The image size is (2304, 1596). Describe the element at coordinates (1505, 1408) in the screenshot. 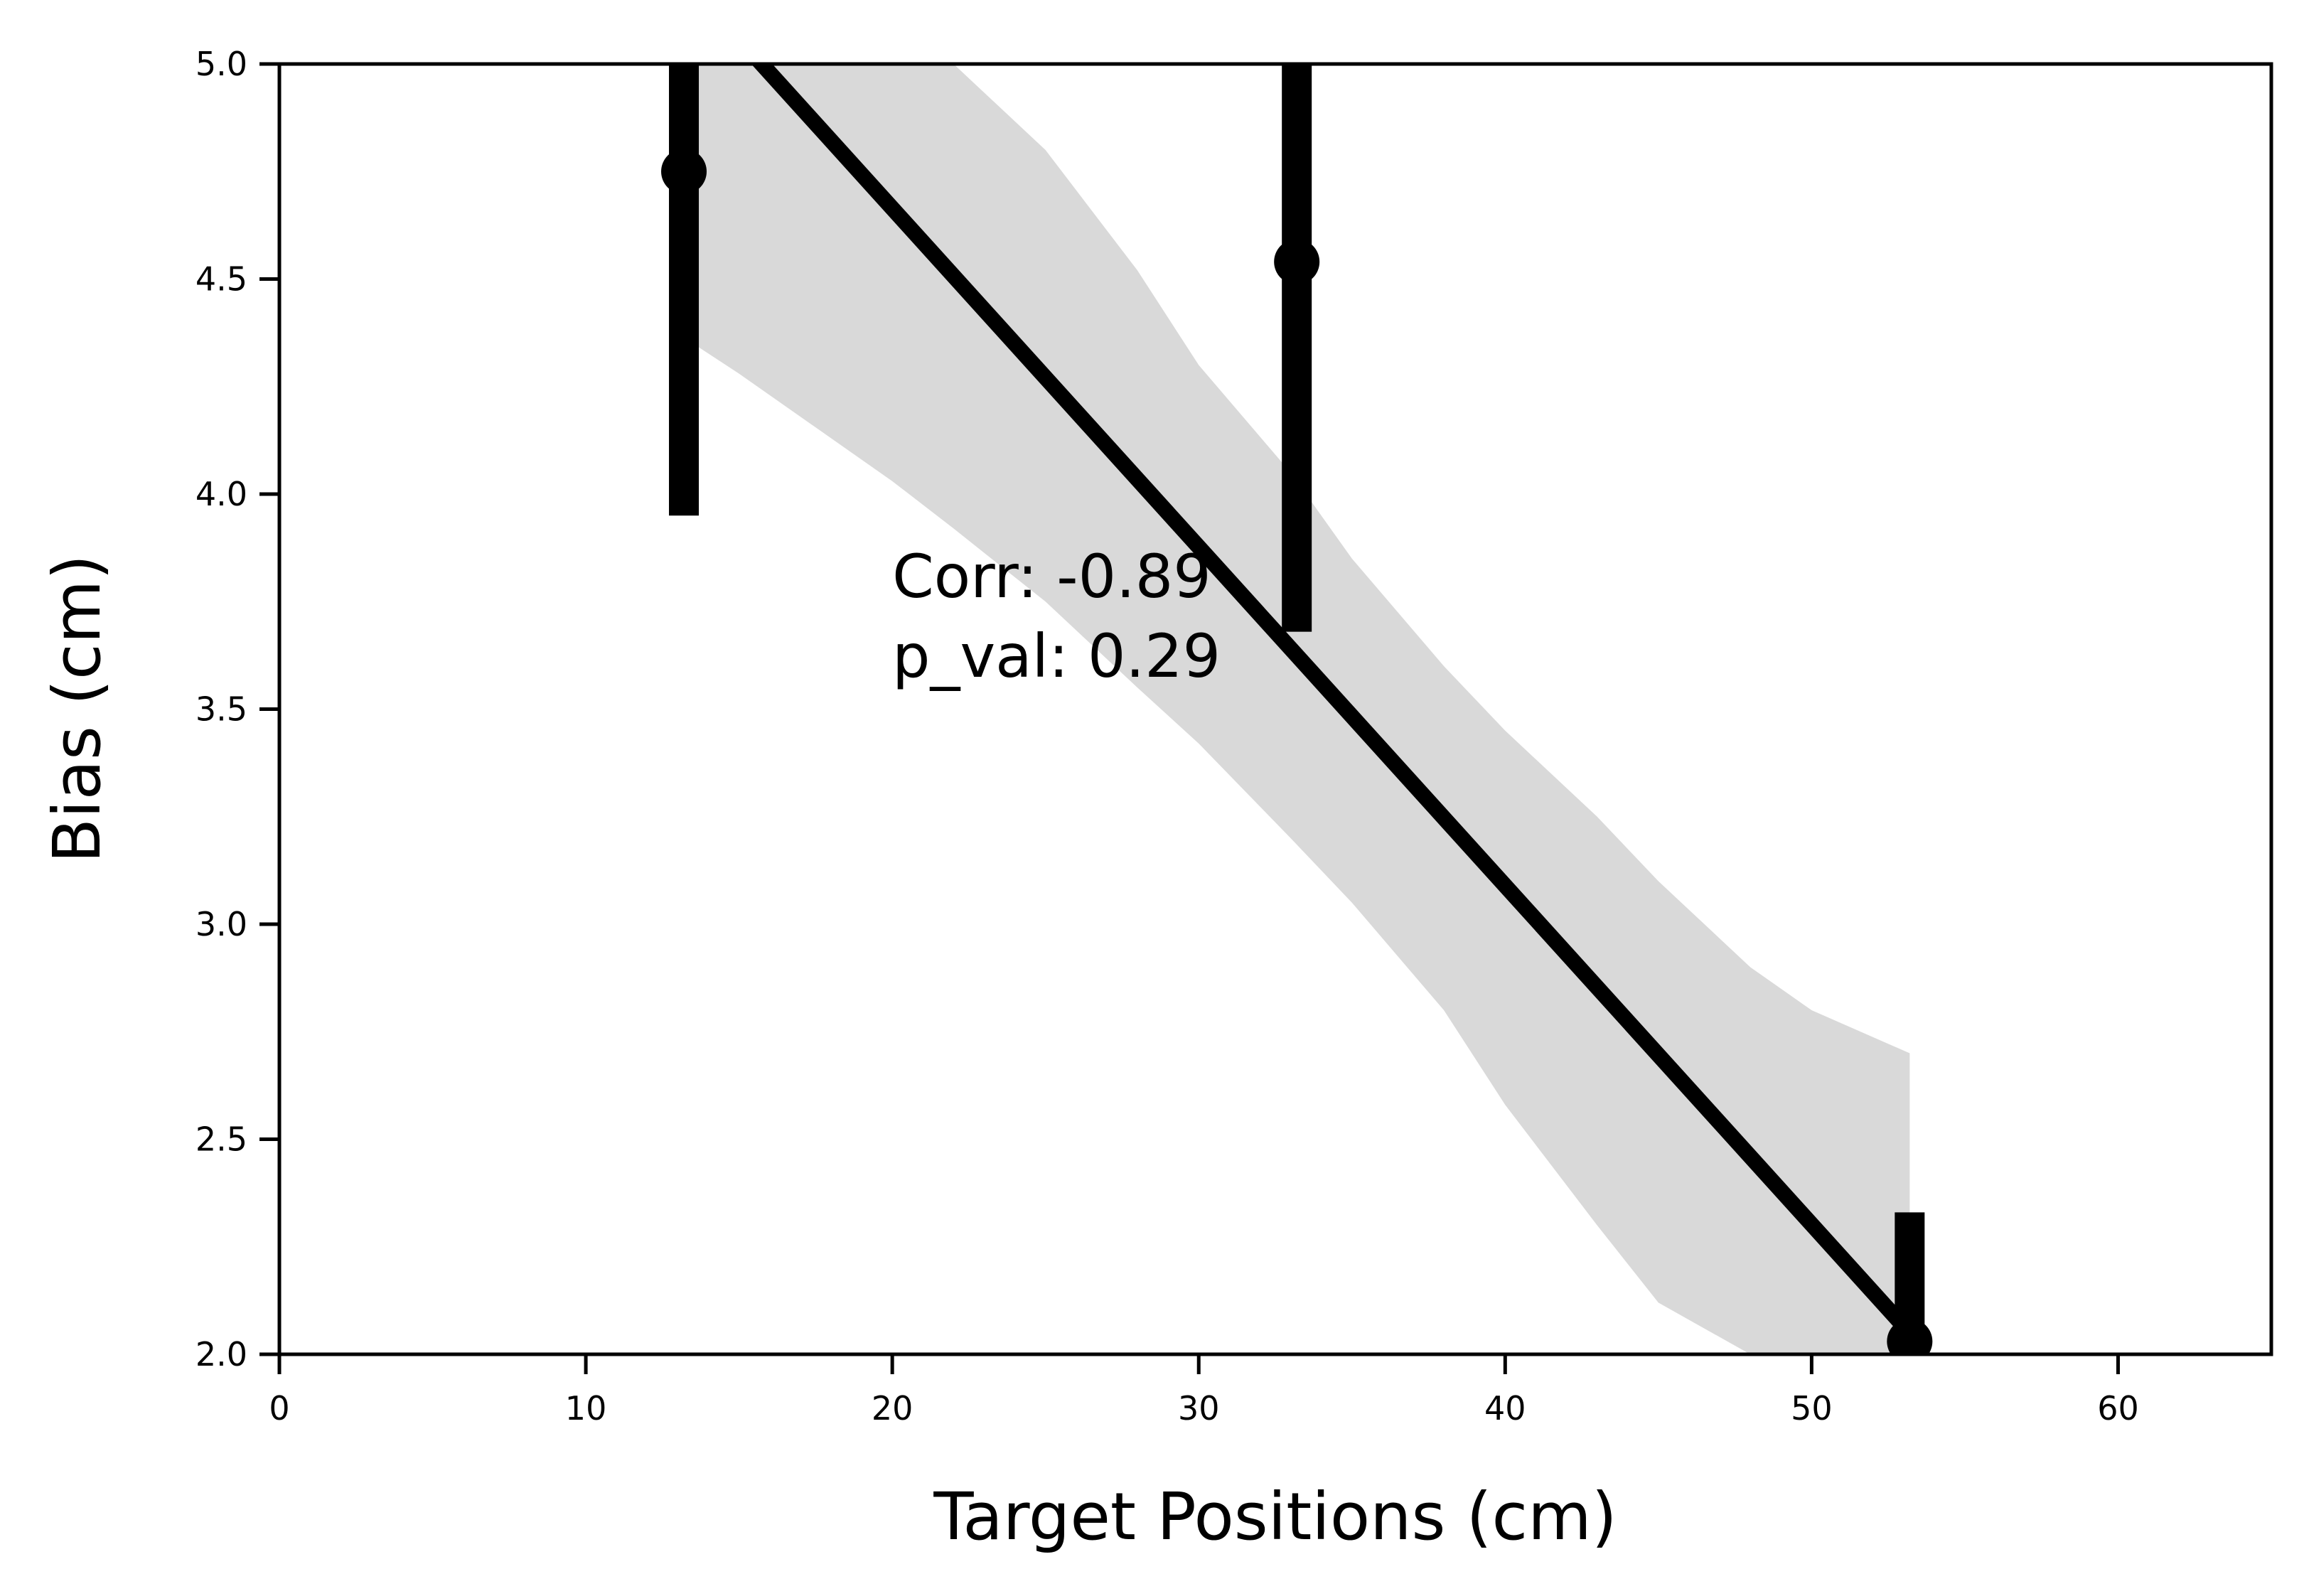

I see `x-tick-label: 40` at that location.